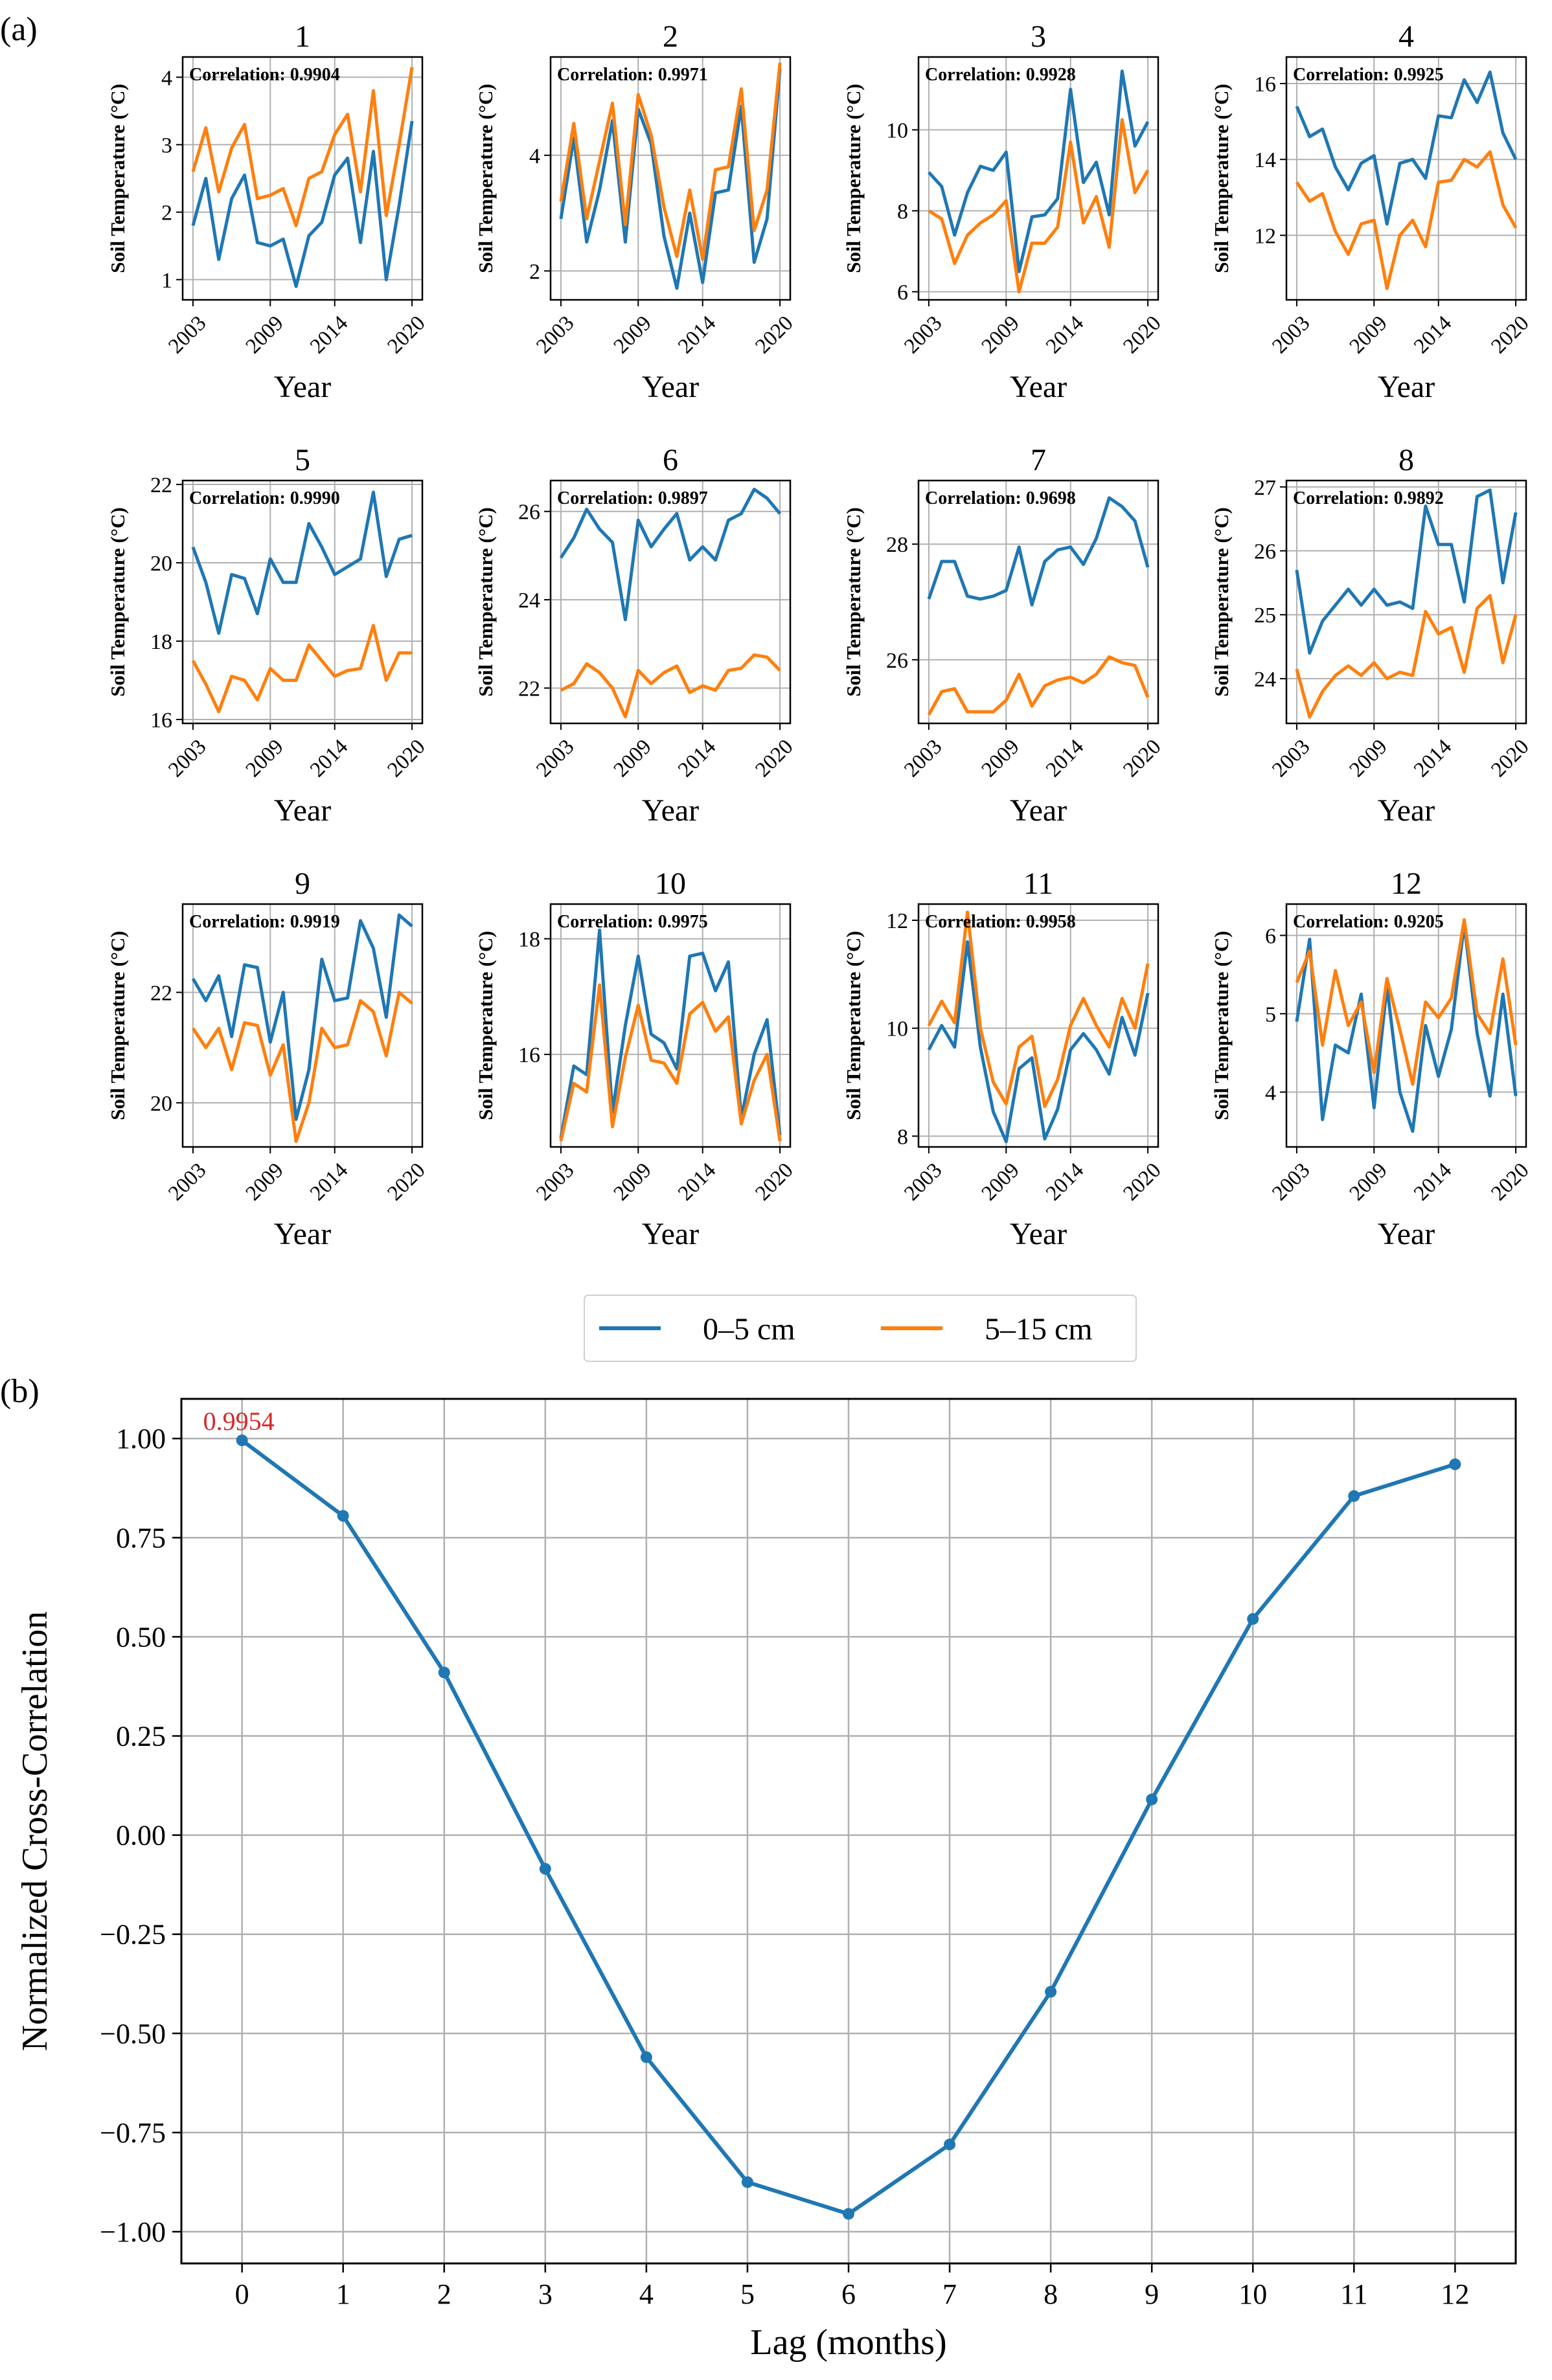 The width and height of the screenshot is (1552, 2380). What do you see at coordinates (141, 1637) in the screenshot?
I see `y-tick-label-0.50: 0.50` at bounding box center [141, 1637].